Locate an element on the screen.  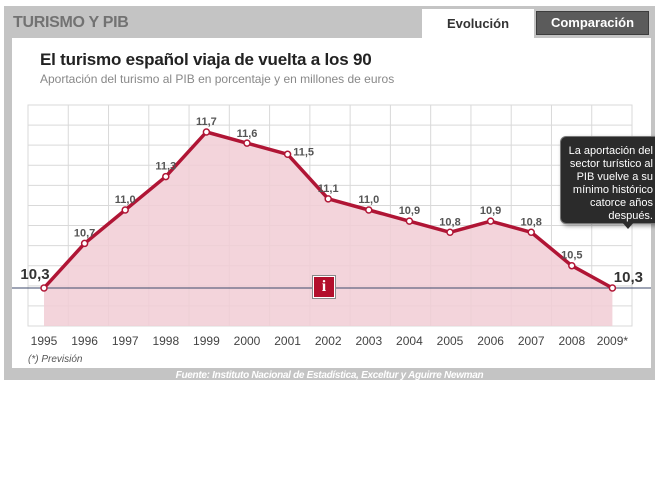
x-tick-label: 1998 is located at coordinates (165, 341).